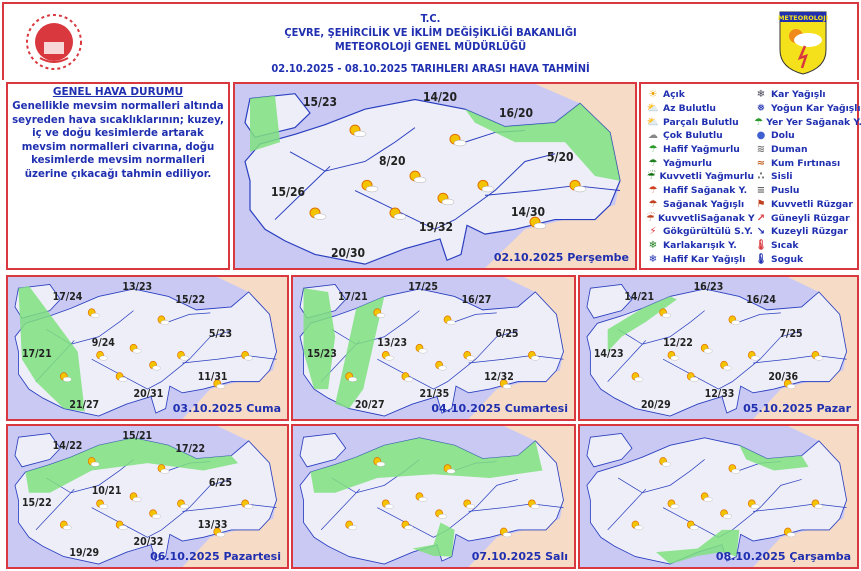 The width and height of the screenshot is (861, 571). Describe the element at coordinates (148, 393) in the screenshot. I see `temperature-label: 20/31` at that location.